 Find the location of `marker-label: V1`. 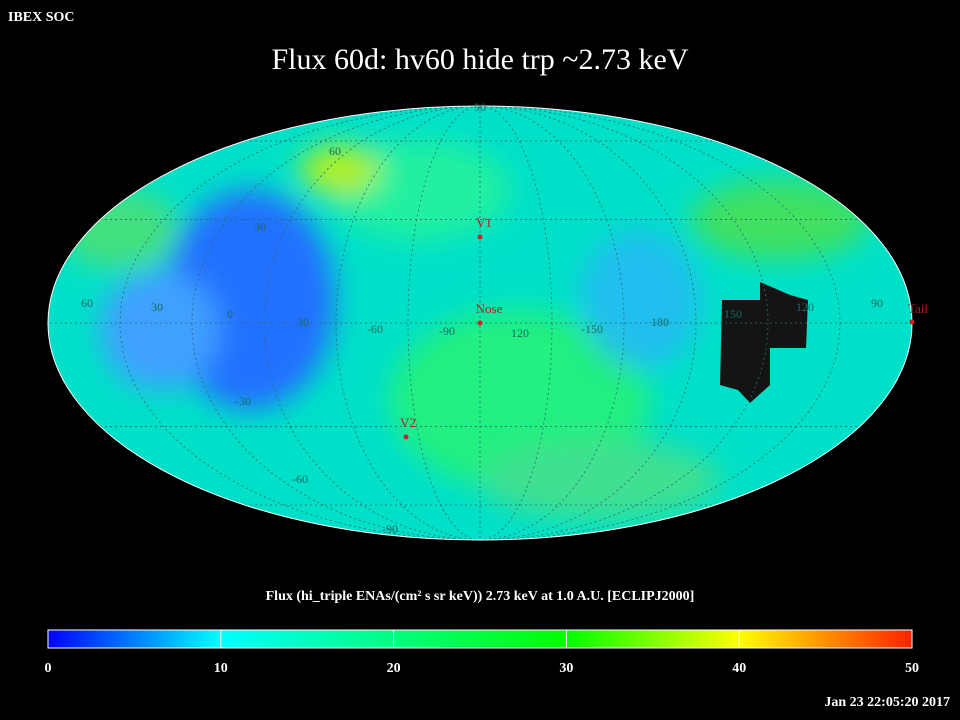

marker-label: V1 is located at coordinates (484, 222).